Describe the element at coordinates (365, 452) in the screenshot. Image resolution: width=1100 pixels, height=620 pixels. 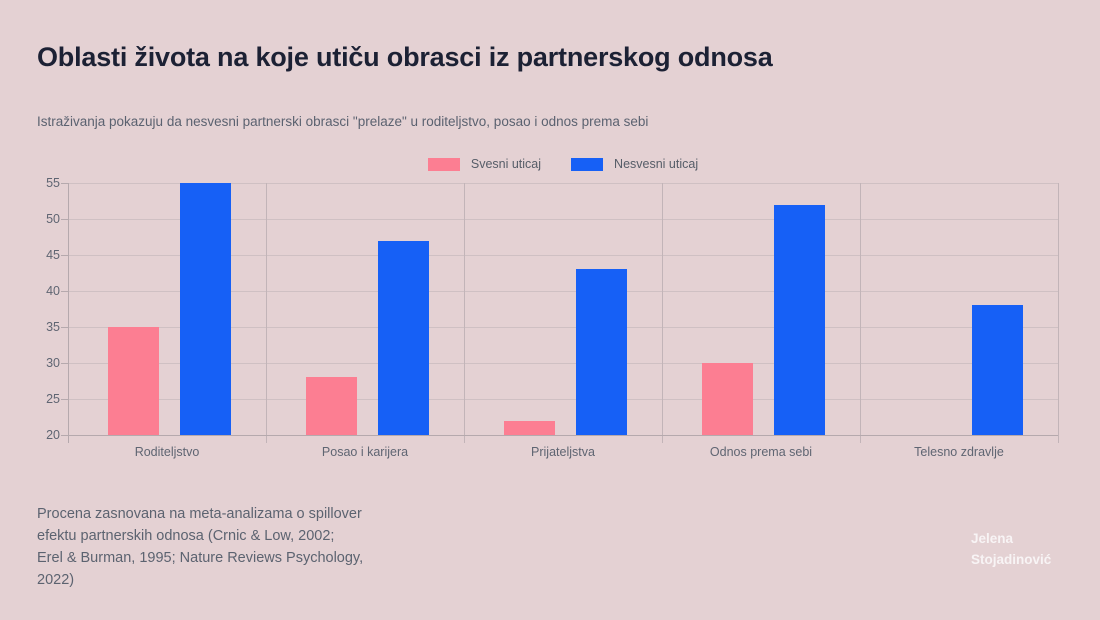
I see `x-axis-category-label: Posao i karijera` at that location.